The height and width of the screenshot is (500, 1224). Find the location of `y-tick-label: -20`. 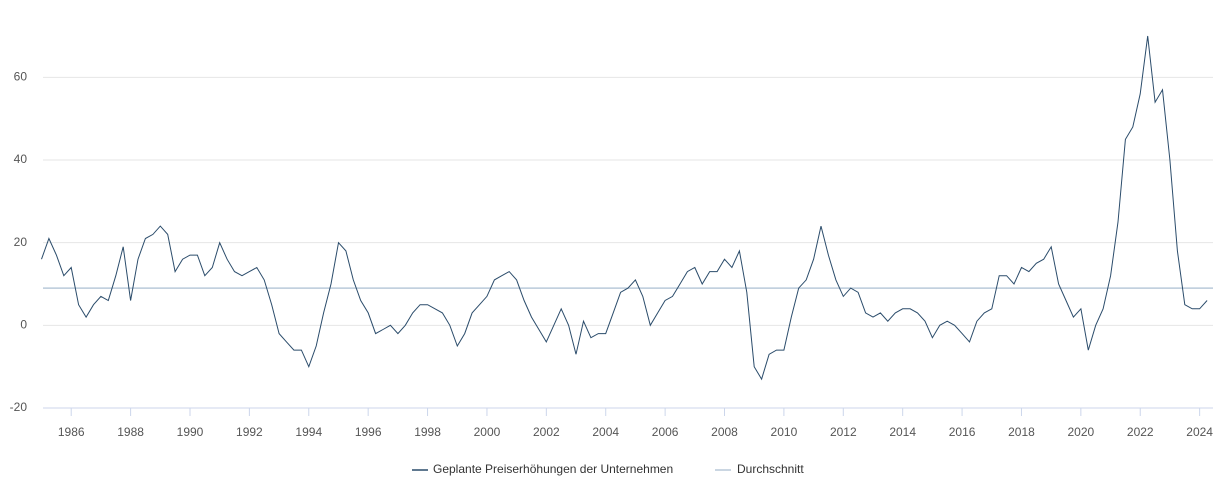

y-tick-label: -20 is located at coordinates (19, 407).